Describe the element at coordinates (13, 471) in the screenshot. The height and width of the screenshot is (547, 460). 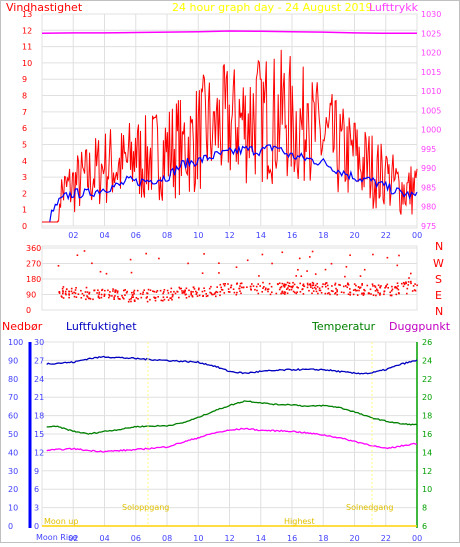
I see `humidity-y-tick: 30` at that location.